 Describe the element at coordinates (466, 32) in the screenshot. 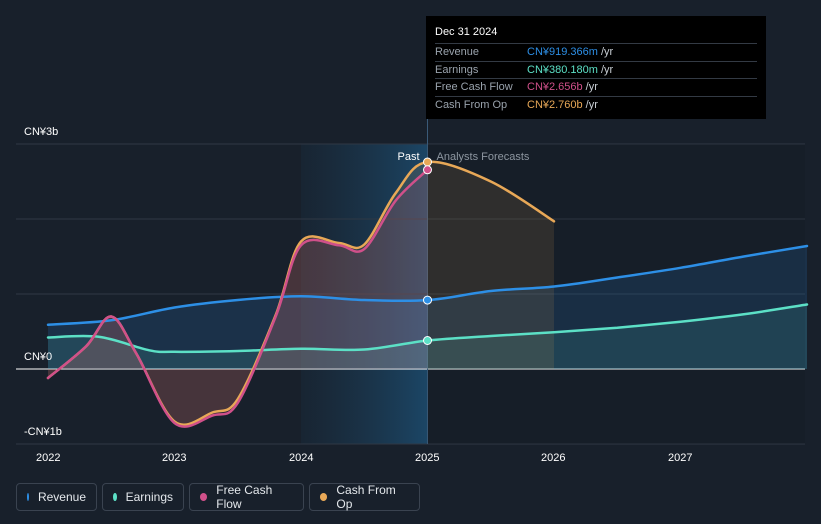

I see `tooltip-date: Dec 31 2024` at that location.